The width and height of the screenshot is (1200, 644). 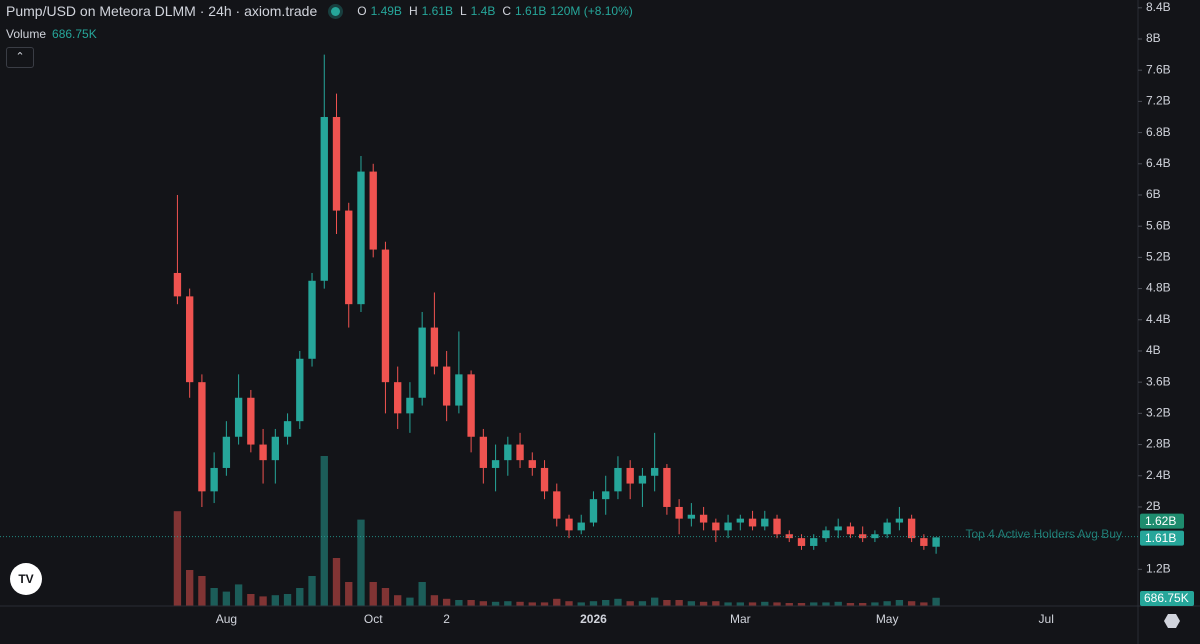 I want to click on x-tick-label: May, so click(x=887, y=619).